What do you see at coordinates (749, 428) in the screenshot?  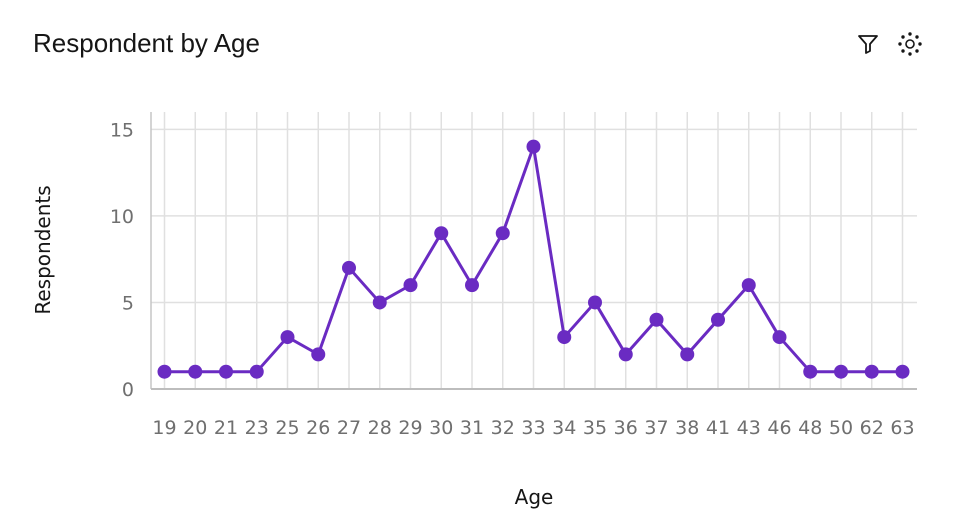 I see `x-tick-label: 43` at bounding box center [749, 428].